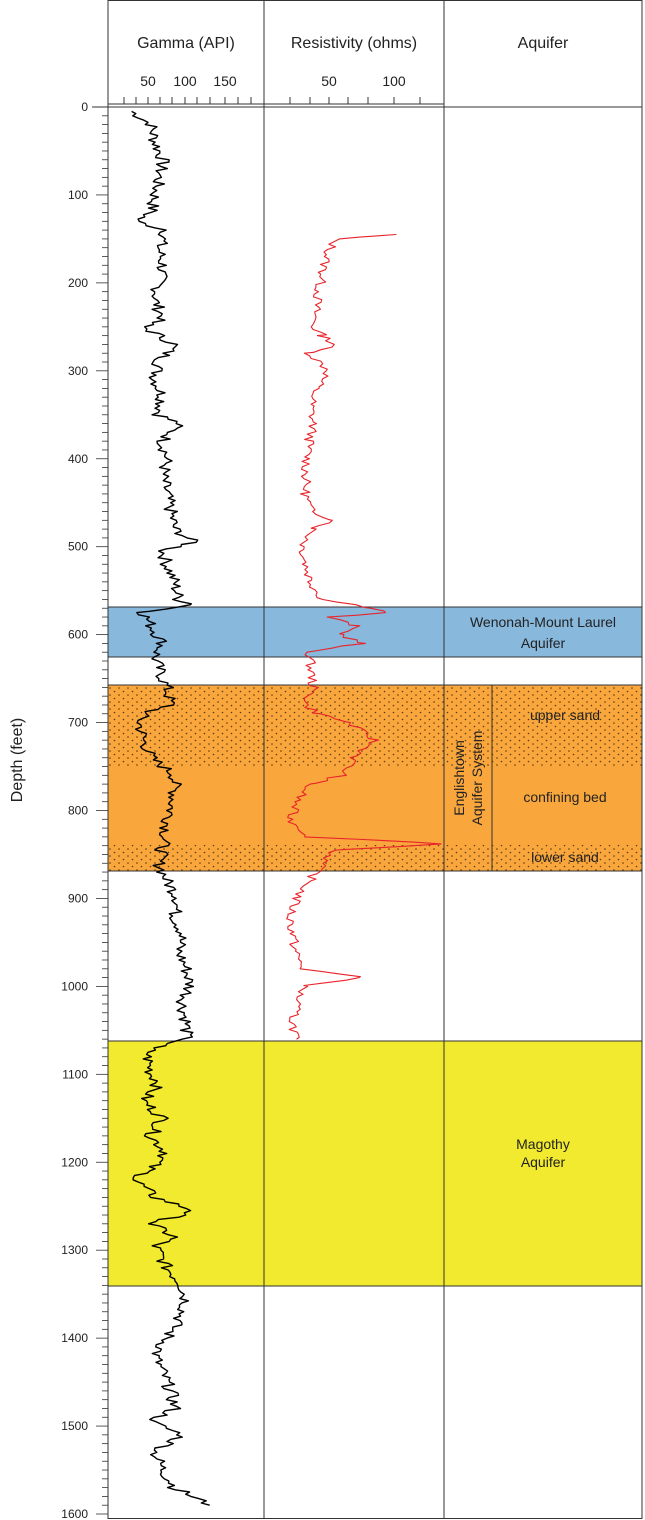 Image resolution: width=645 pixels, height=1520 pixels. Describe the element at coordinates (78, 723) in the screenshot. I see `depth-tick-label: 700` at that location.